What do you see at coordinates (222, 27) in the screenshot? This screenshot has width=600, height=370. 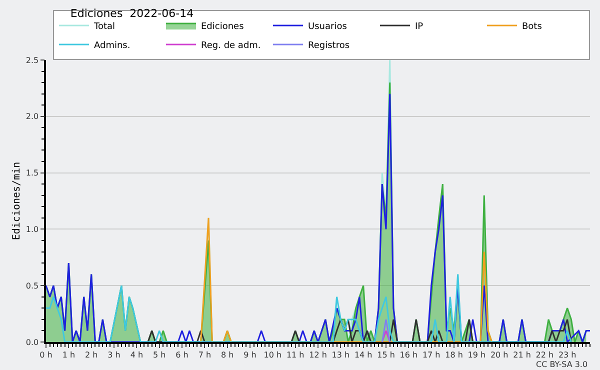 I see `legend-label: Ediciones` at bounding box center [222, 27].